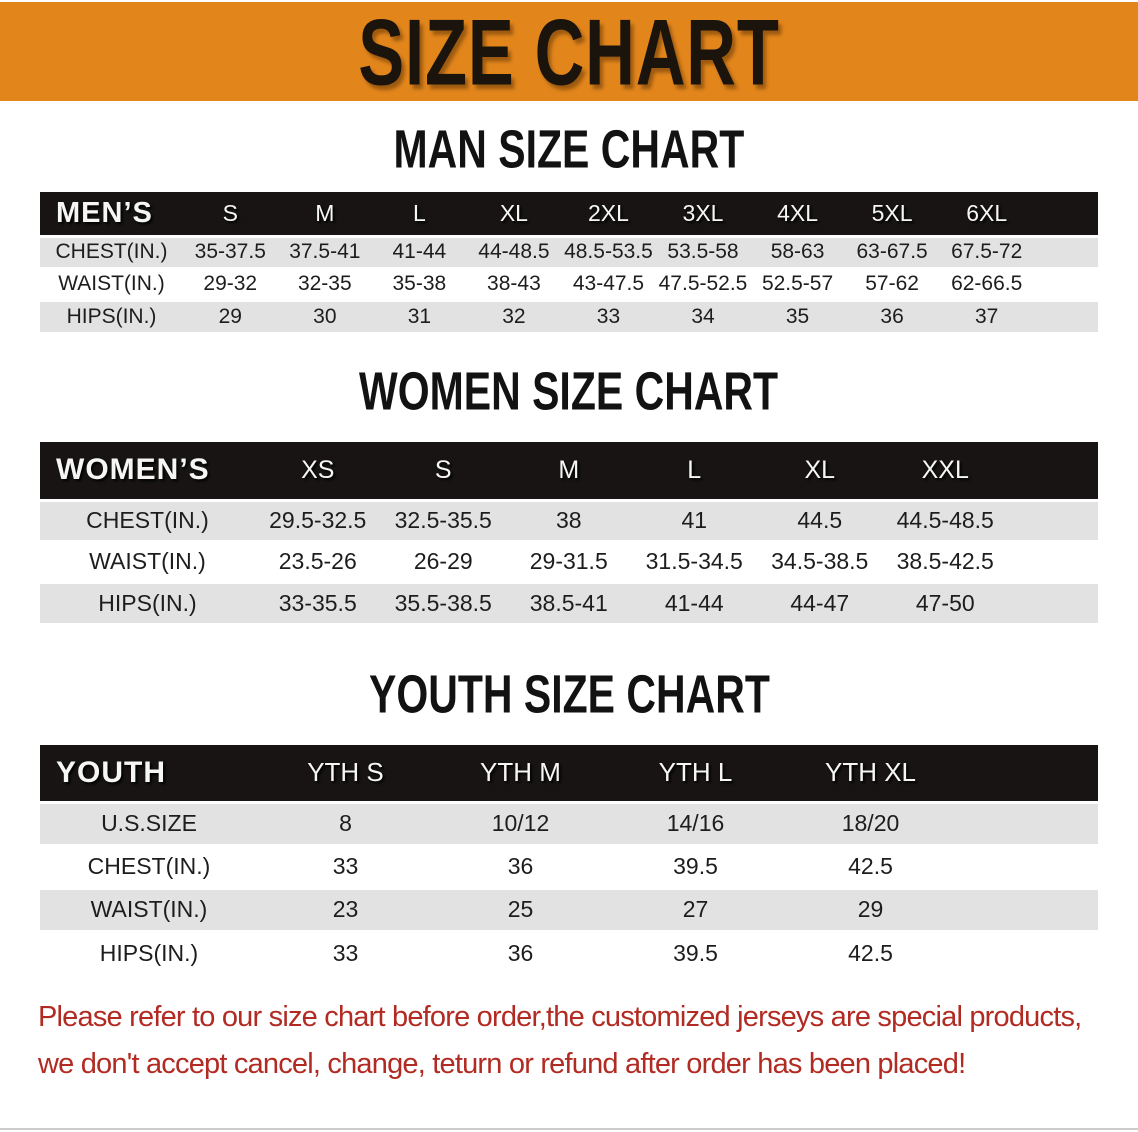 Image resolution: width=1138 pixels, height=1132 pixels. I want to click on size-value: 32-35, so click(324, 283).